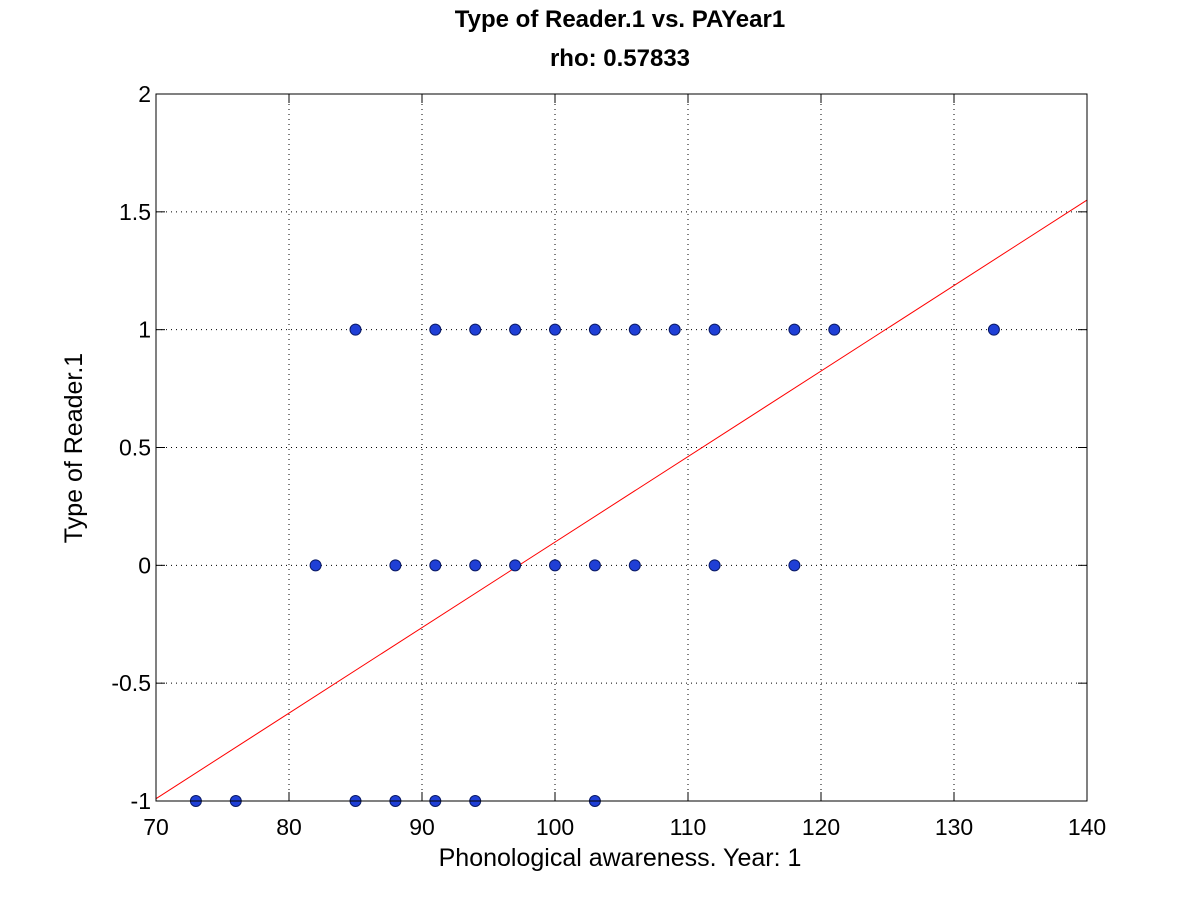  What do you see at coordinates (135, 212) in the screenshot?
I see `y-tick-label: 1.5` at bounding box center [135, 212].